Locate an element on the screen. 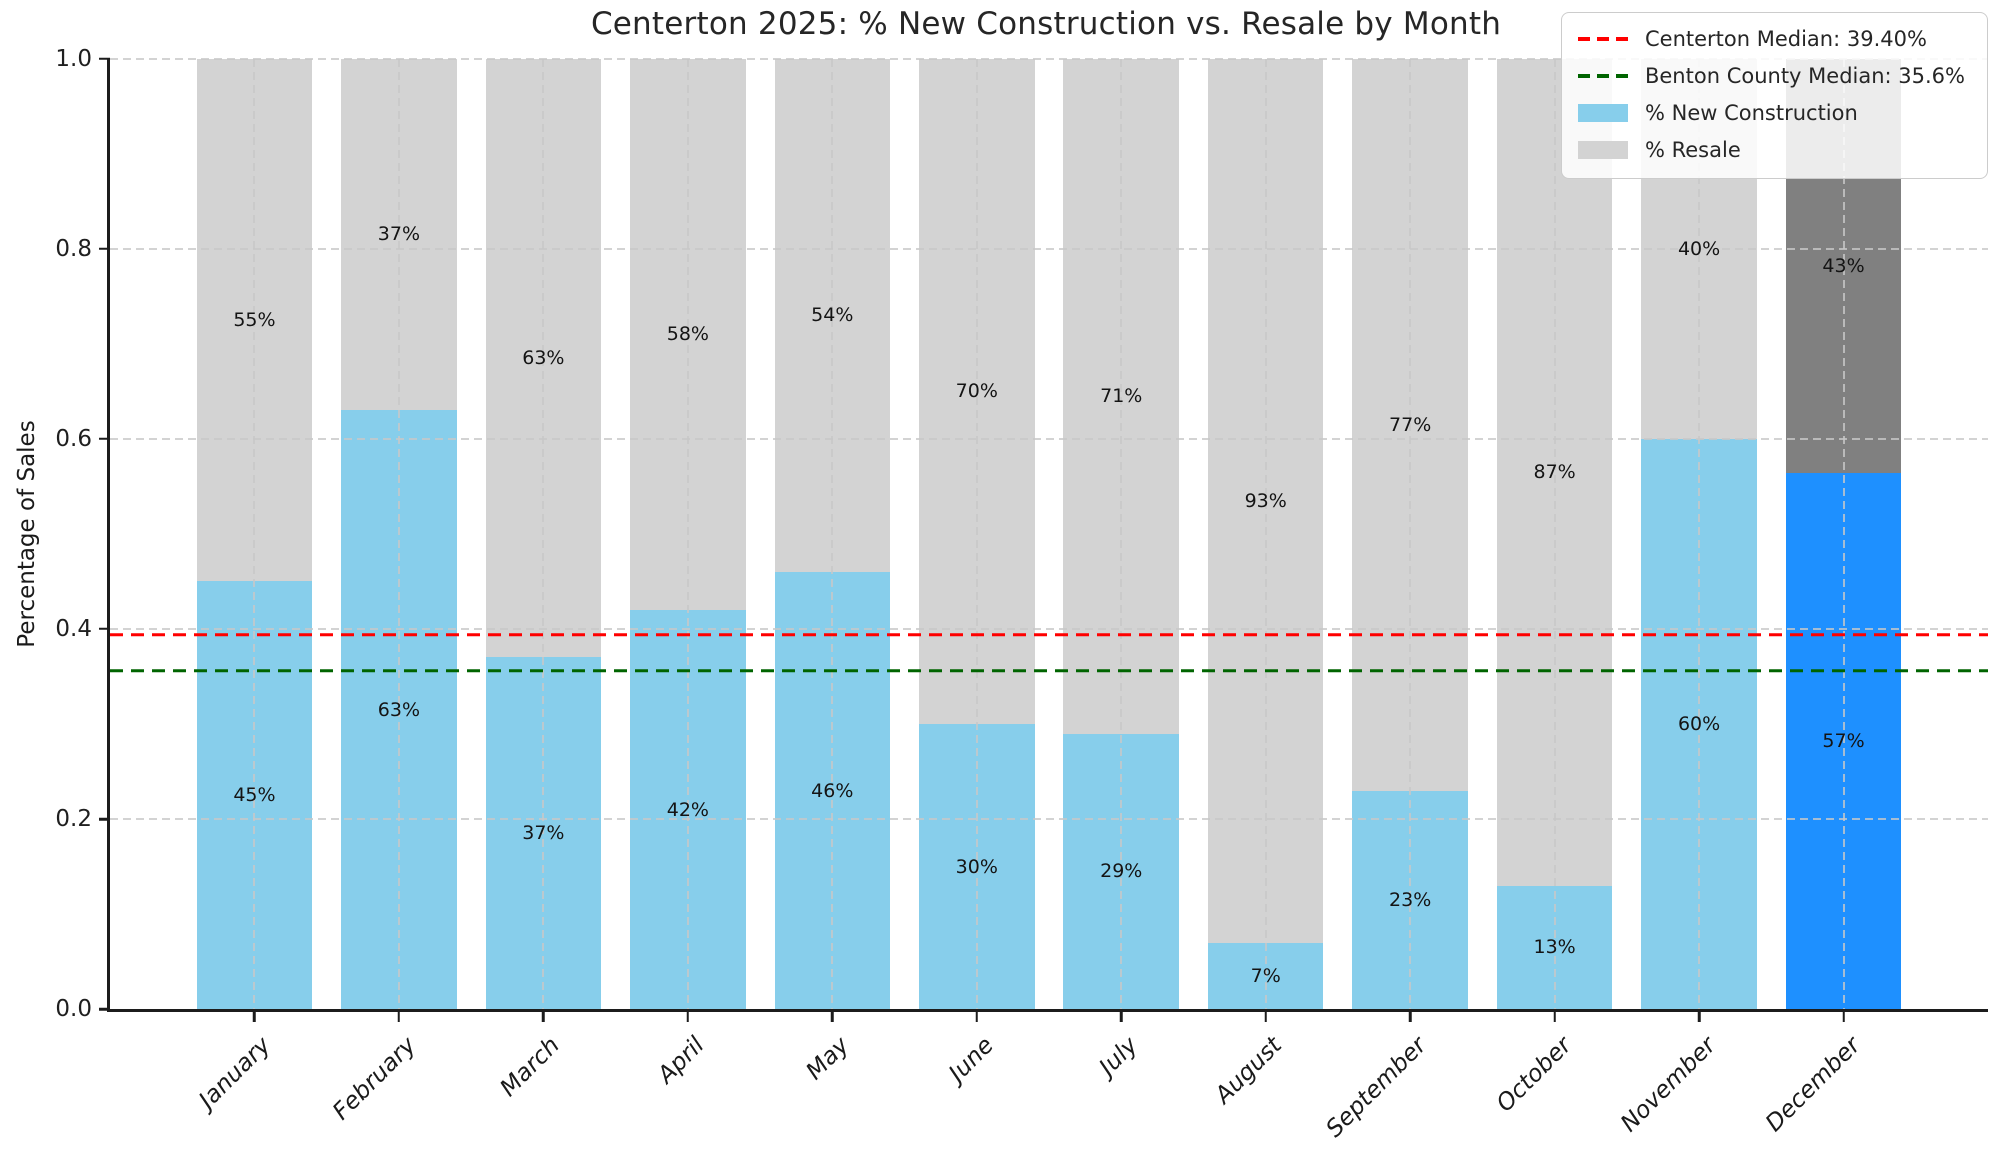 This screenshot has height=1160, width=2000. legend-row: Centerton Median: 39.40% is located at coordinates (1771, 39).